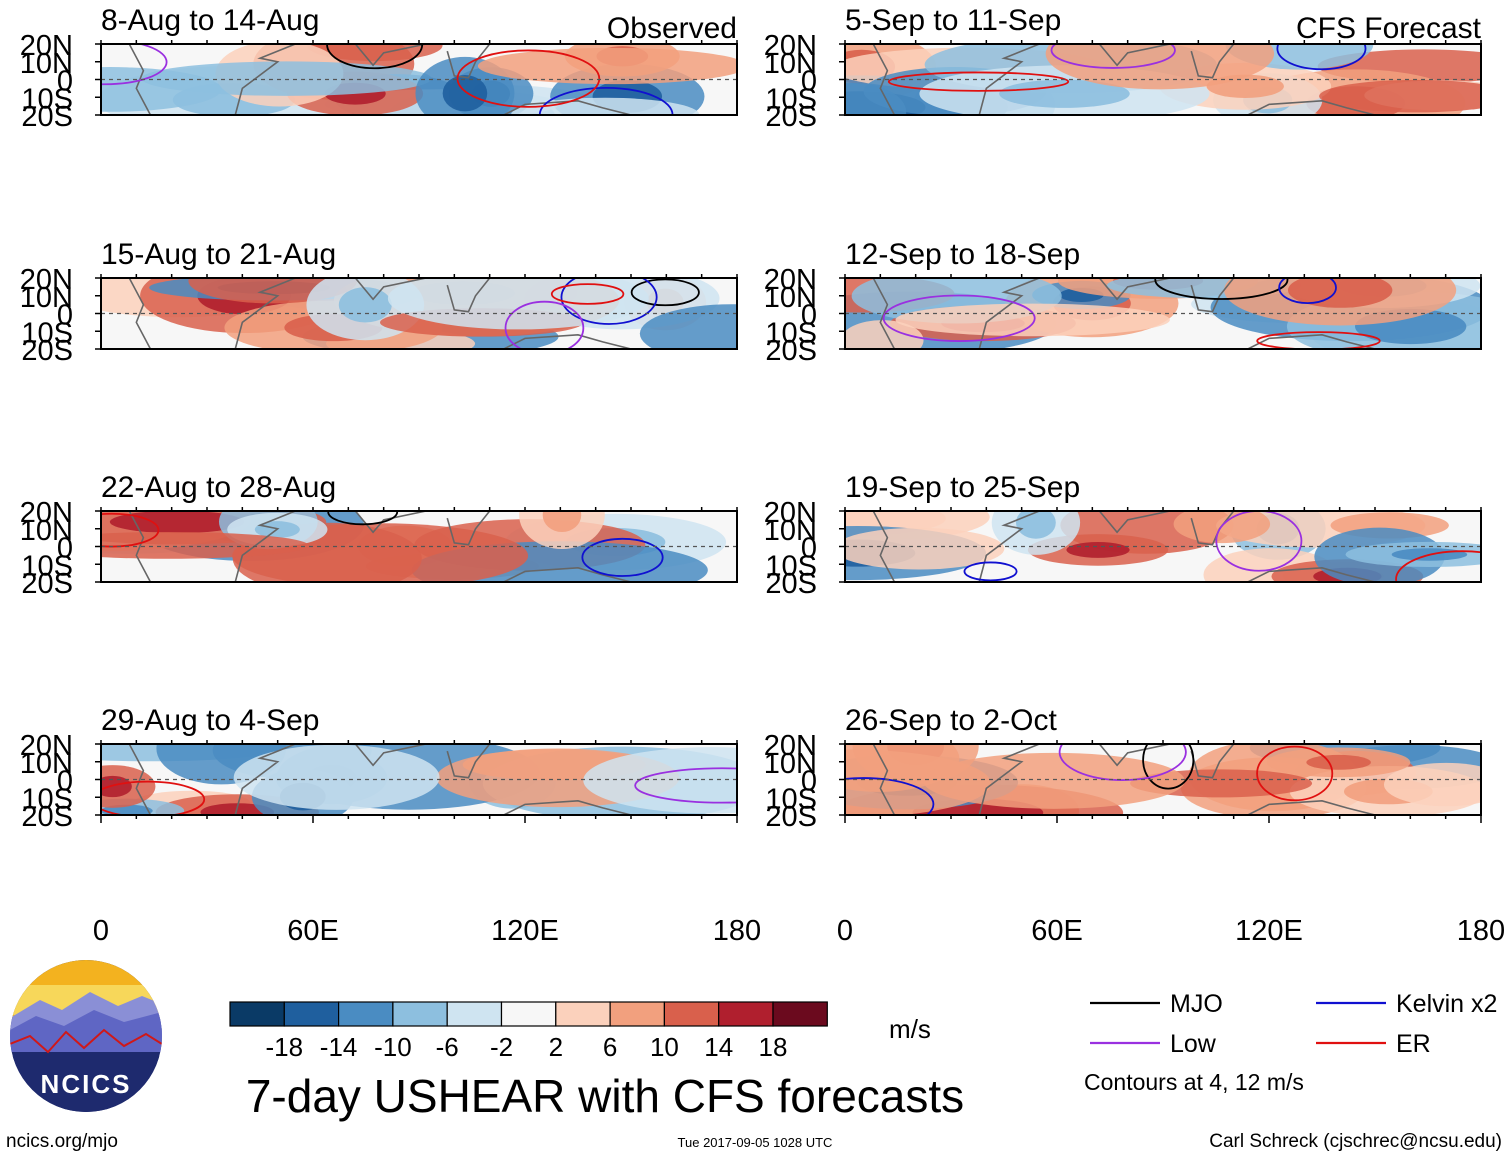  What do you see at coordinates (845, 931) in the screenshot?
I see `x-tick-label: 0` at bounding box center [845, 931].